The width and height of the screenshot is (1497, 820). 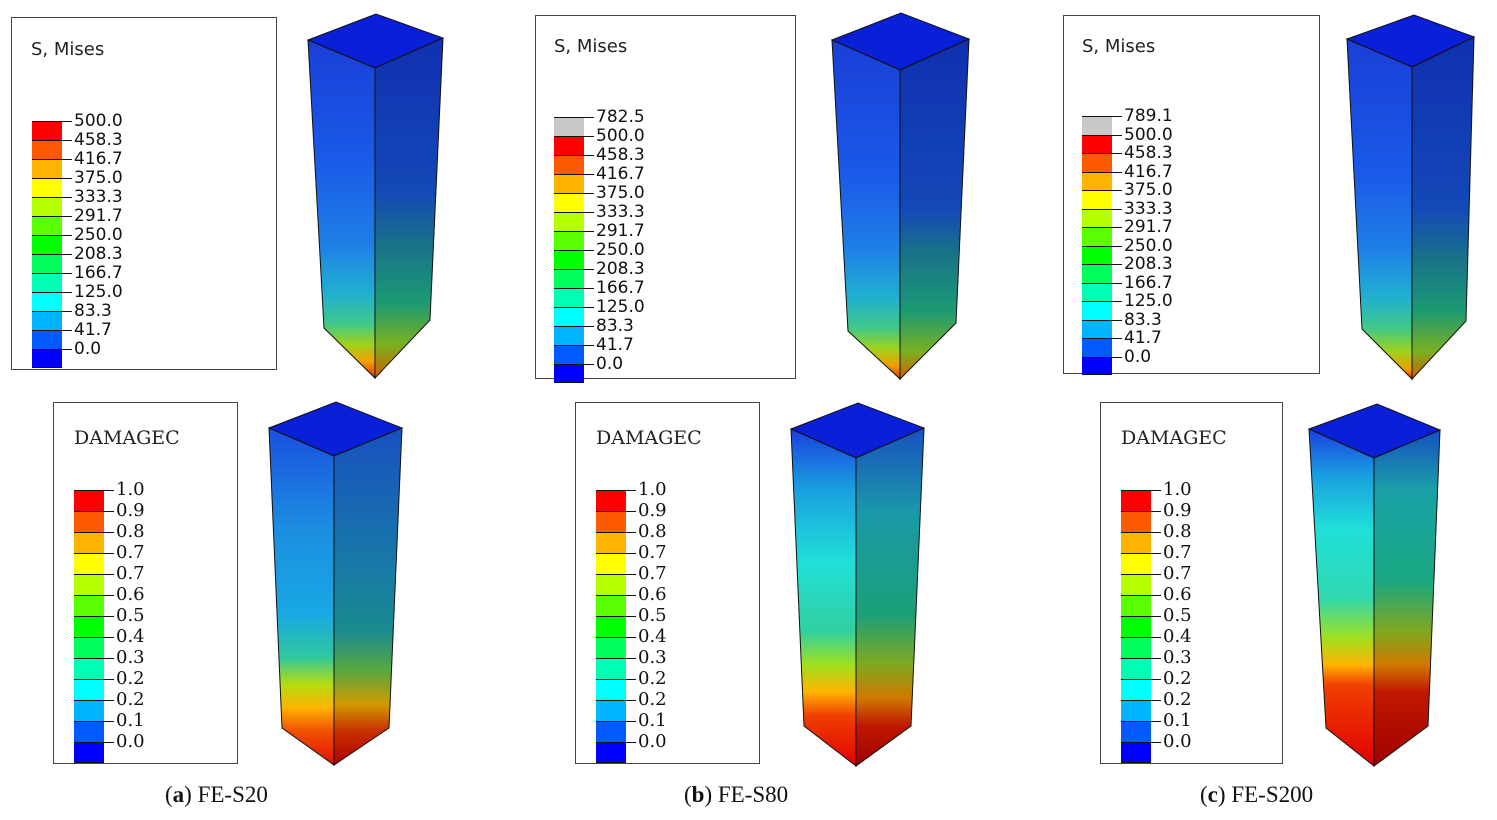 What do you see at coordinates (68, 49) in the screenshot?
I see `stress-legend-title: S, Mises` at bounding box center [68, 49].